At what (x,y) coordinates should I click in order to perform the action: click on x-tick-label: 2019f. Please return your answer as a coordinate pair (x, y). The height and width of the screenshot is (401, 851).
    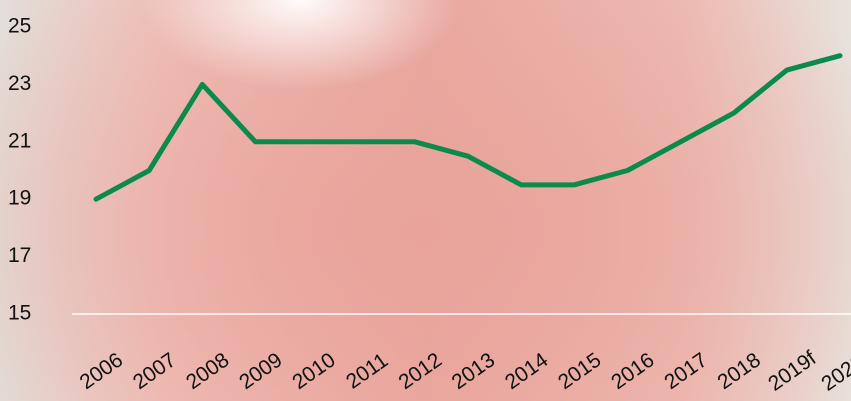
    Looking at the image, I should click on (792, 371).